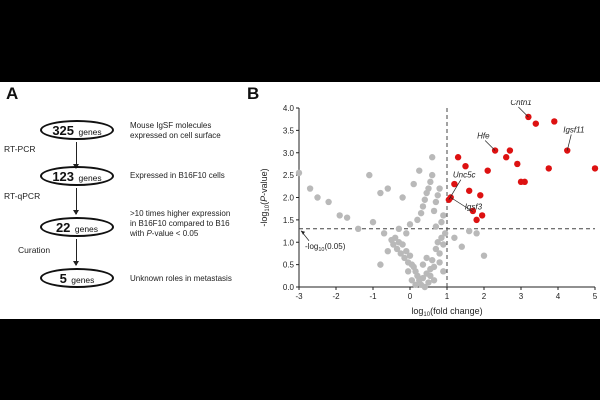  I want to click on desc-line: expressed on cell surface, so click(175, 135).